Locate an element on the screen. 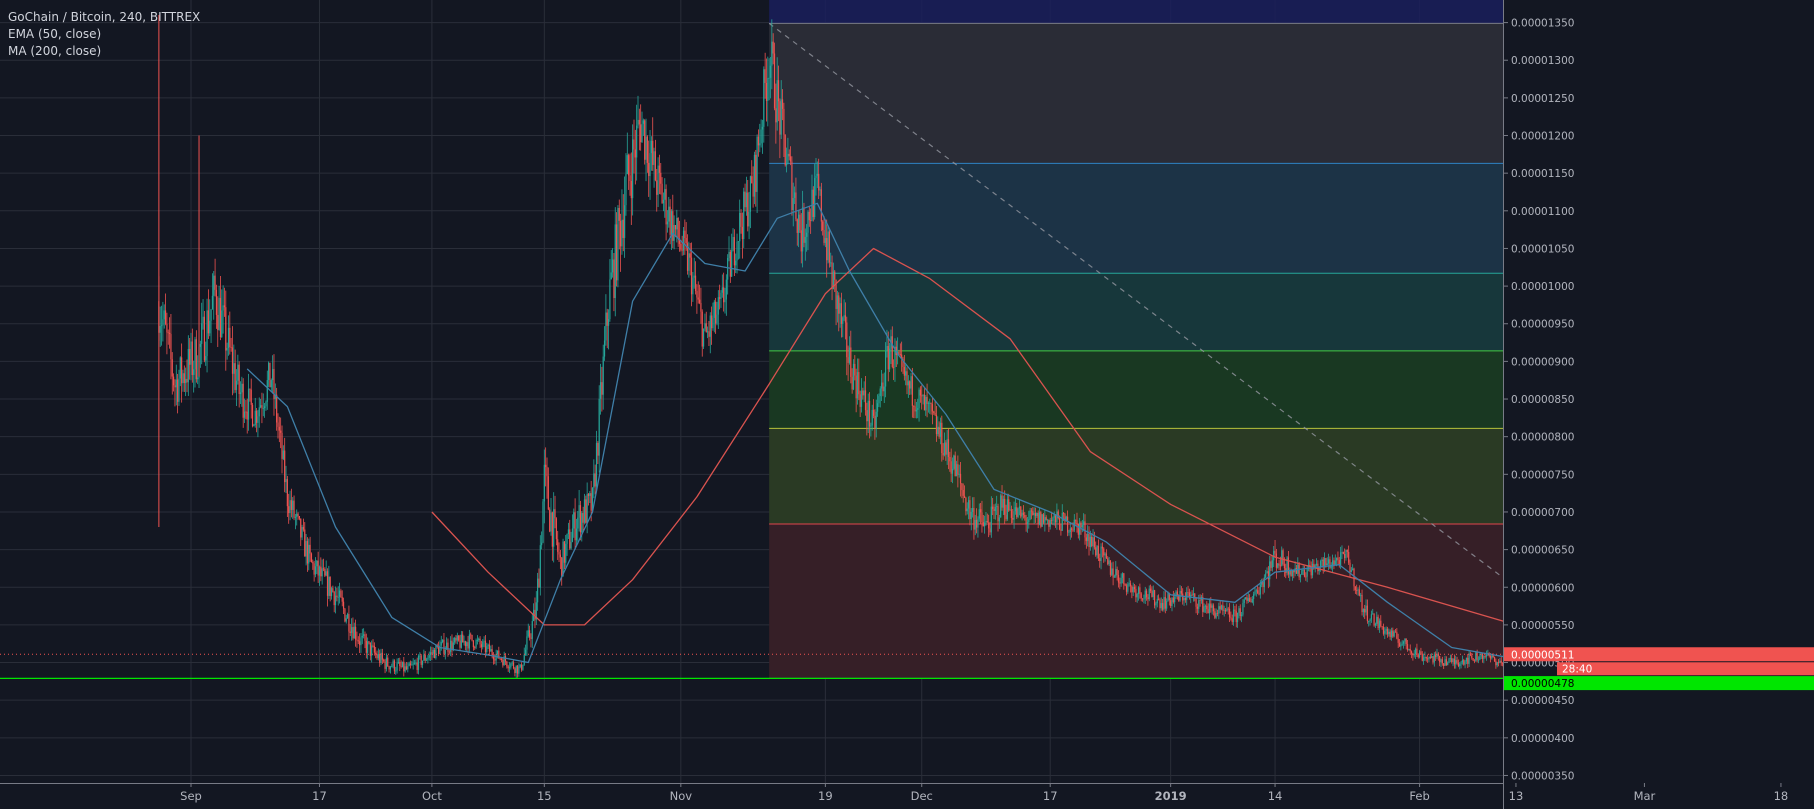 Image resolution: width=1814 pixels, height=809 pixels. support-price-tag is located at coordinates (1659, 683).